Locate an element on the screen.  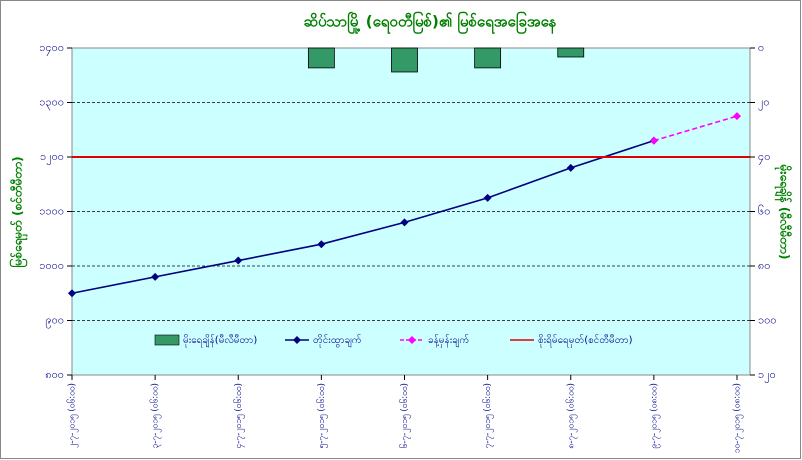
x-tick-label: ၇-၇-၂၀၁၅ (၀၆:၀၀) is located at coordinates (488, 416).